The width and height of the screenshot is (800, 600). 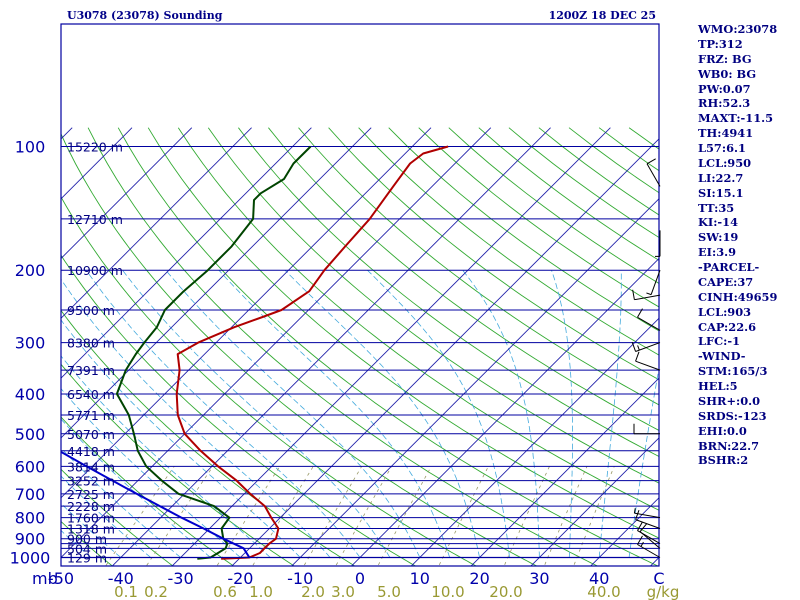 What do you see at coordinates (87, 548) in the screenshot?
I see `height-label: 504 m` at bounding box center [87, 548].